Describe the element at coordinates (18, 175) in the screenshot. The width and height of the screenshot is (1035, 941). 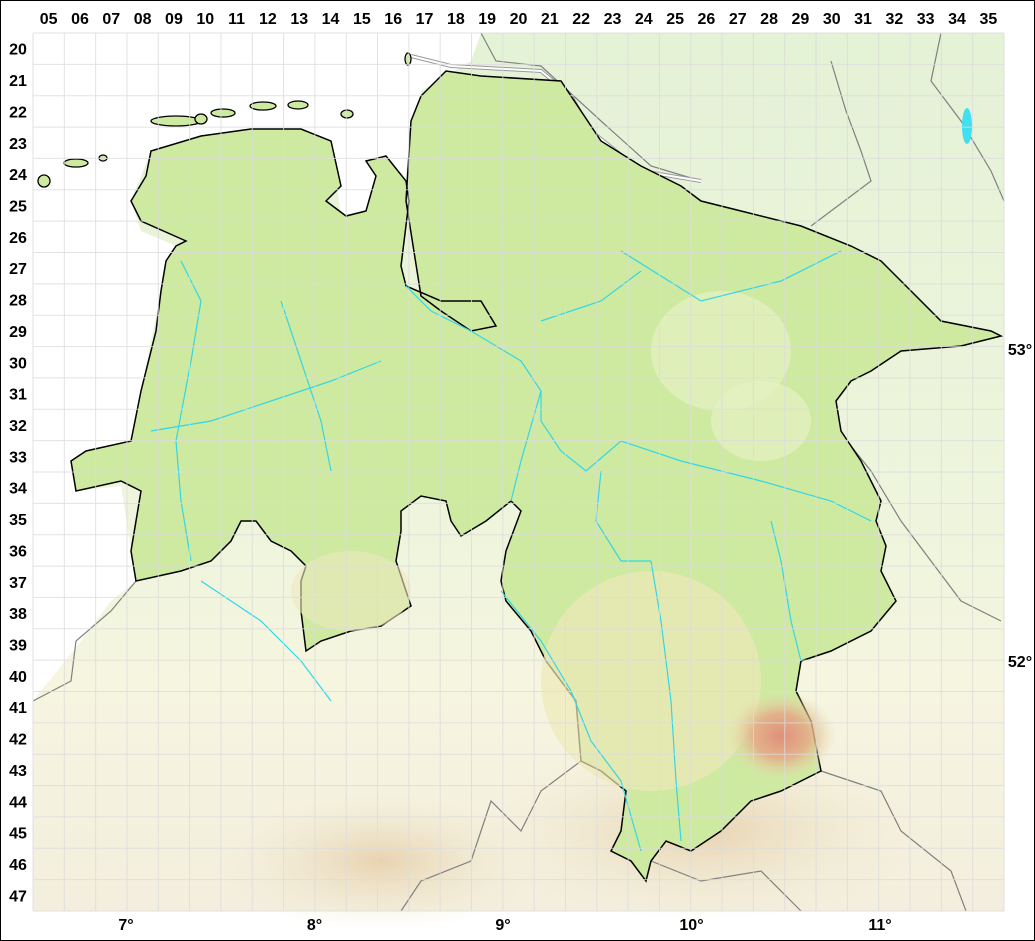
I see `grid-row-label: 24` at that location.